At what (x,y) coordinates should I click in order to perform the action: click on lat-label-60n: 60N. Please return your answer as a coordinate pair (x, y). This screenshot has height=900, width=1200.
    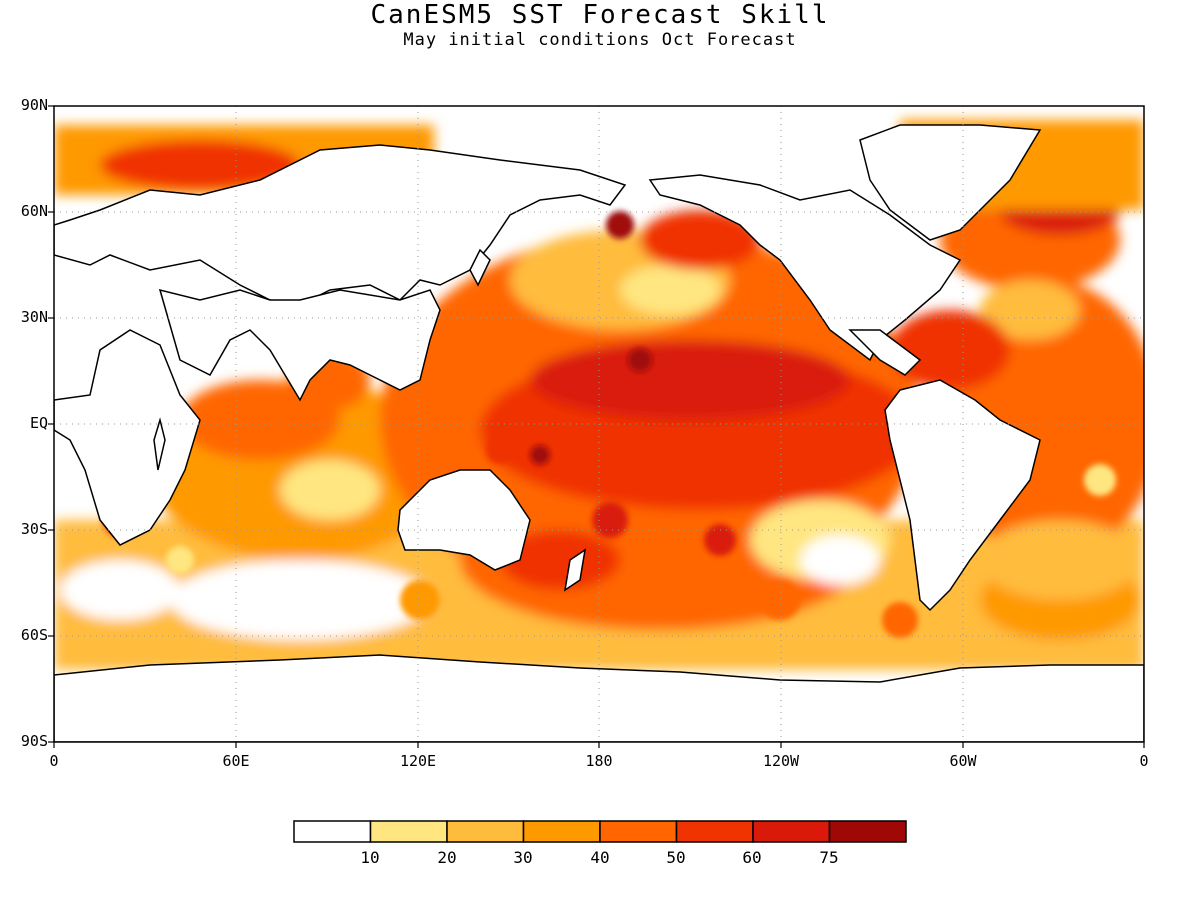
    Looking at the image, I should click on (34, 211).